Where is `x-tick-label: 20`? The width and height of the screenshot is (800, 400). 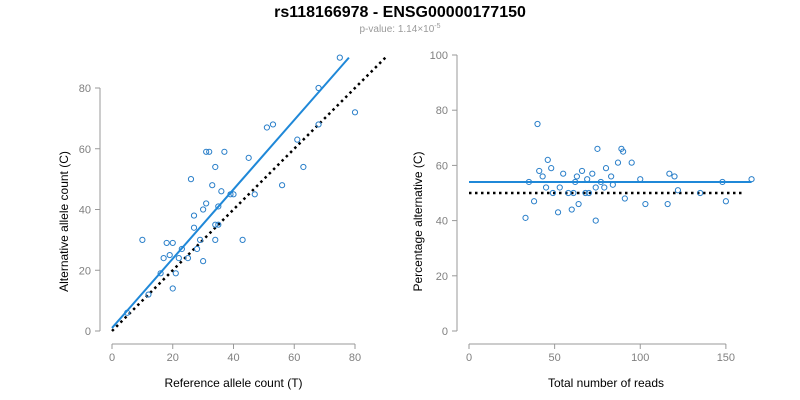 x-tick-label: 20 is located at coordinates (173, 358).